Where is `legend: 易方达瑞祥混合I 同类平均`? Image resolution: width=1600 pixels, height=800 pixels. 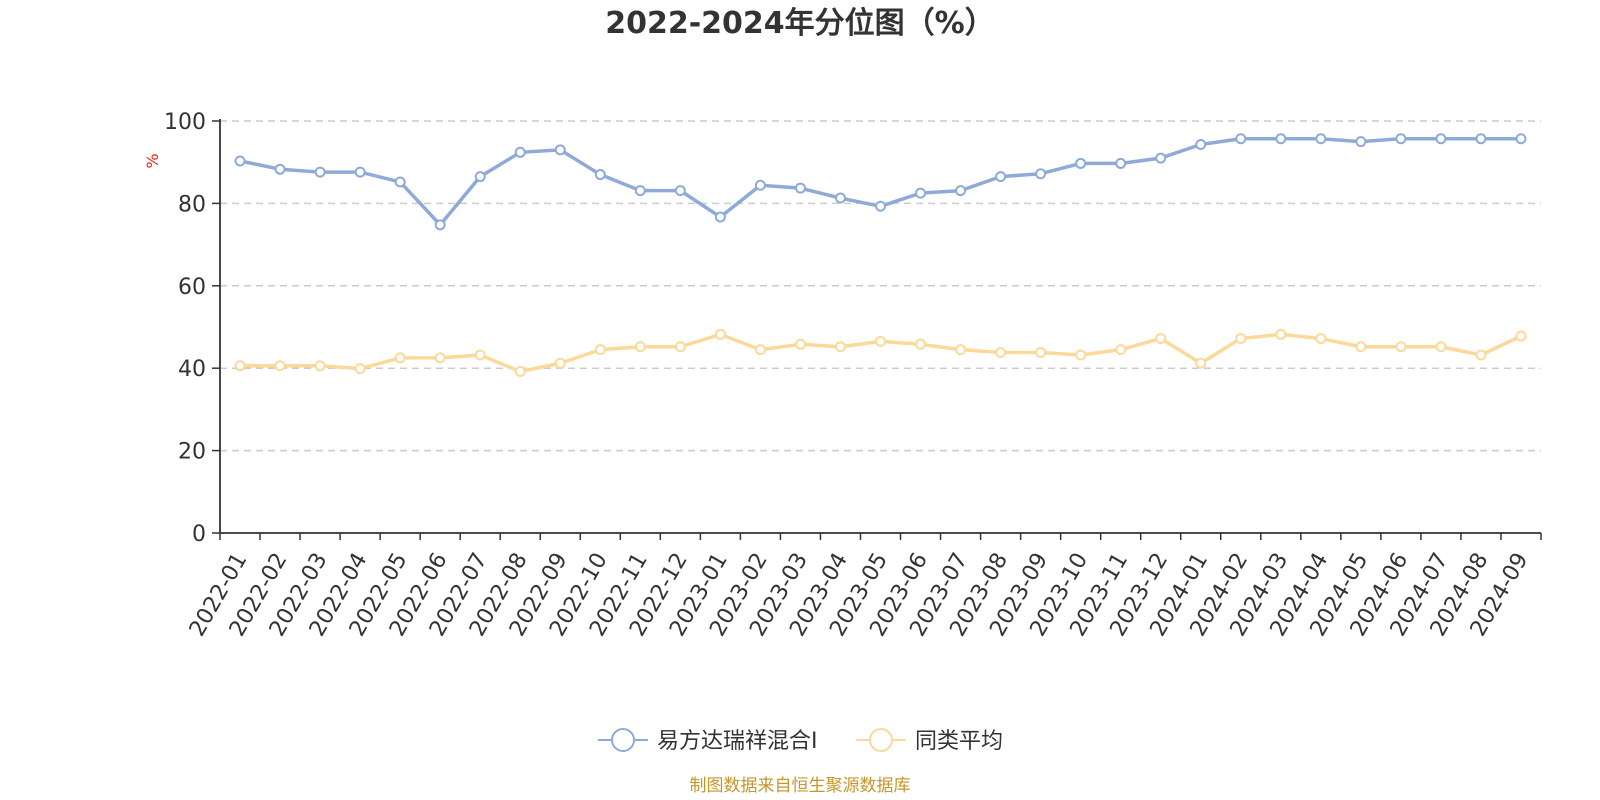 legend: 易方达瑞祥混合I 同类平均 is located at coordinates (800, 741).